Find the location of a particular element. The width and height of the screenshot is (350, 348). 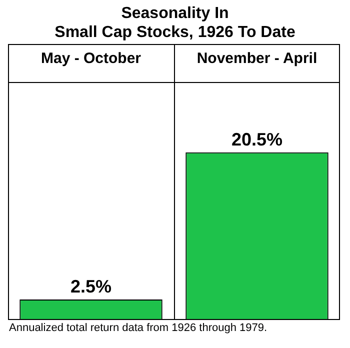

x-tick-label: November - April is located at coordinates (257, 59).